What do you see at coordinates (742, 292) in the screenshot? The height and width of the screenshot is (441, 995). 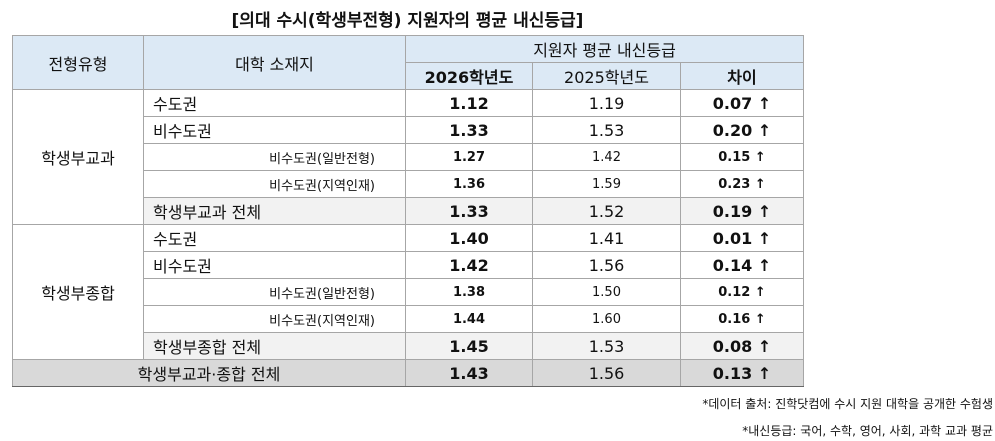 I see `cell: 0.12 ↑` at bounding box center [742, 292].